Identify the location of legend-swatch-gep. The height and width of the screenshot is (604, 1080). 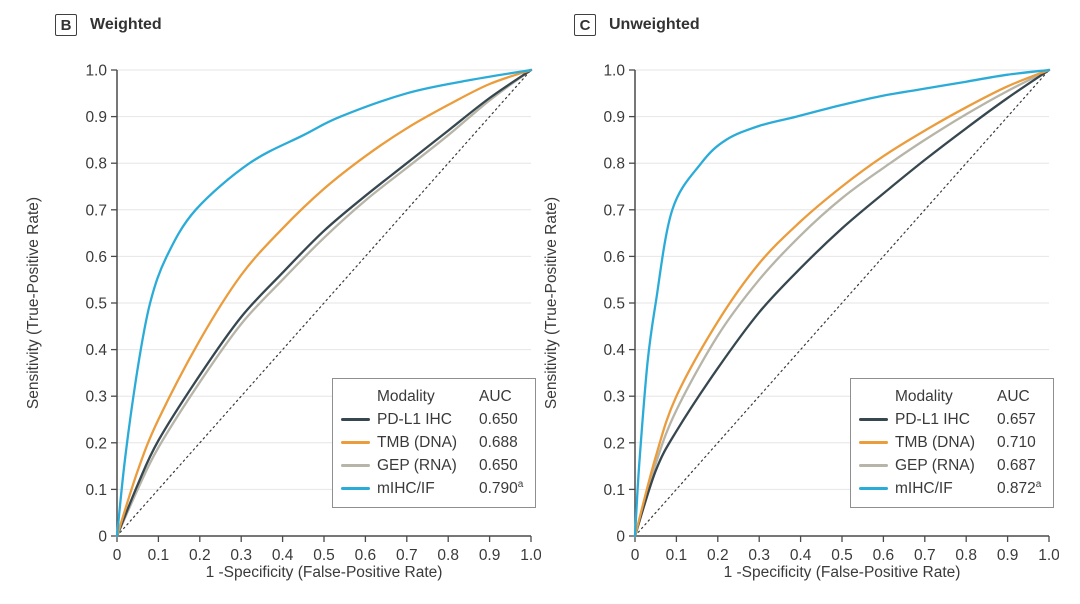
(873, 465).